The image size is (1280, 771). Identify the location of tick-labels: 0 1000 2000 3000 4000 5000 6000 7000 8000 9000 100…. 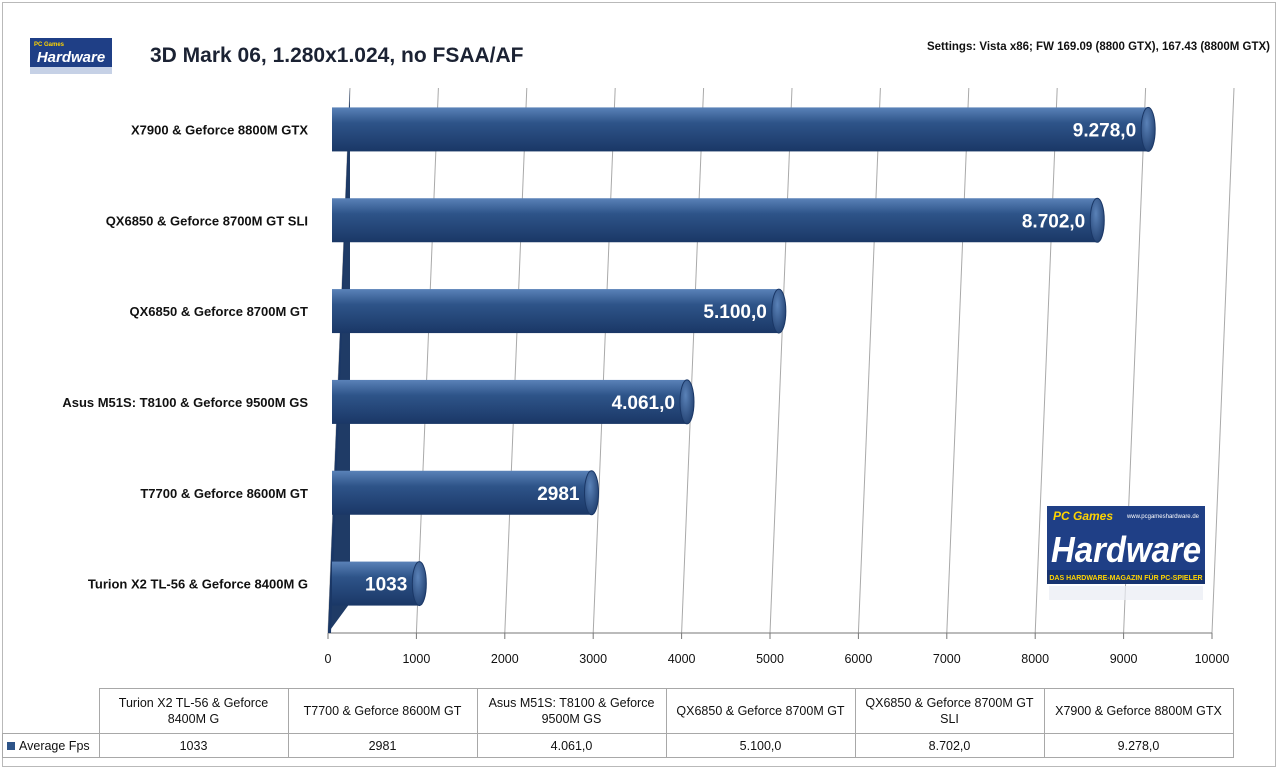
(777, 659).